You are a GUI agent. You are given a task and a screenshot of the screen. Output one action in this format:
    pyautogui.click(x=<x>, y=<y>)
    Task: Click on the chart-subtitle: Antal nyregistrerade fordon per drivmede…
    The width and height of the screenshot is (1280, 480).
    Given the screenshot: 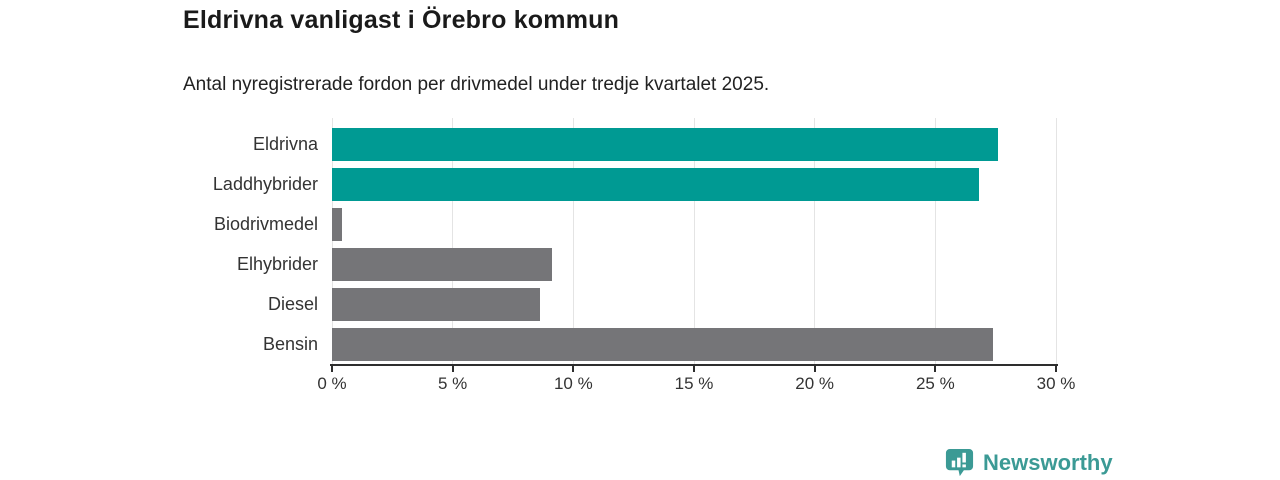 What is the action you would take?
    pyautogui.click(x=476, y=84)
    